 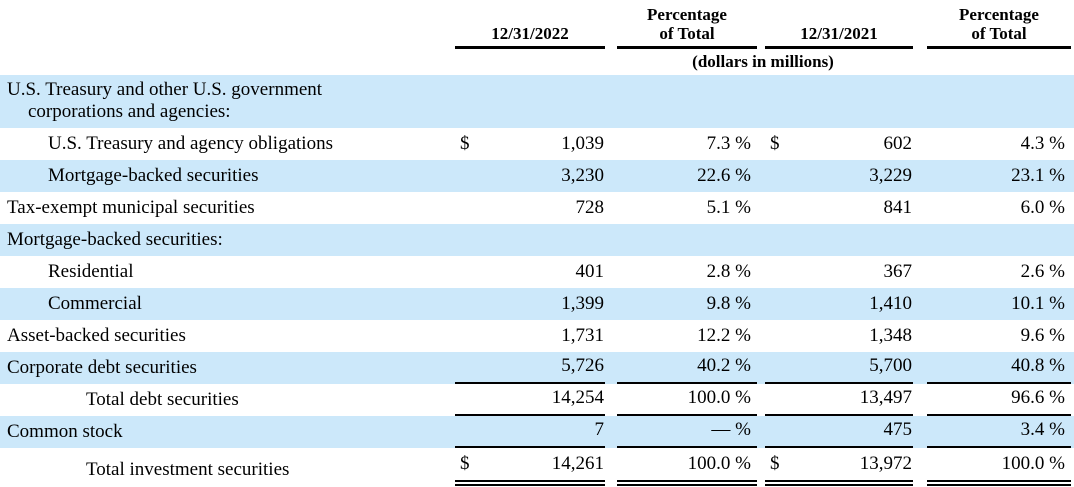 I want to click on amount-2021: 5,700, so click(x=890, y=365).